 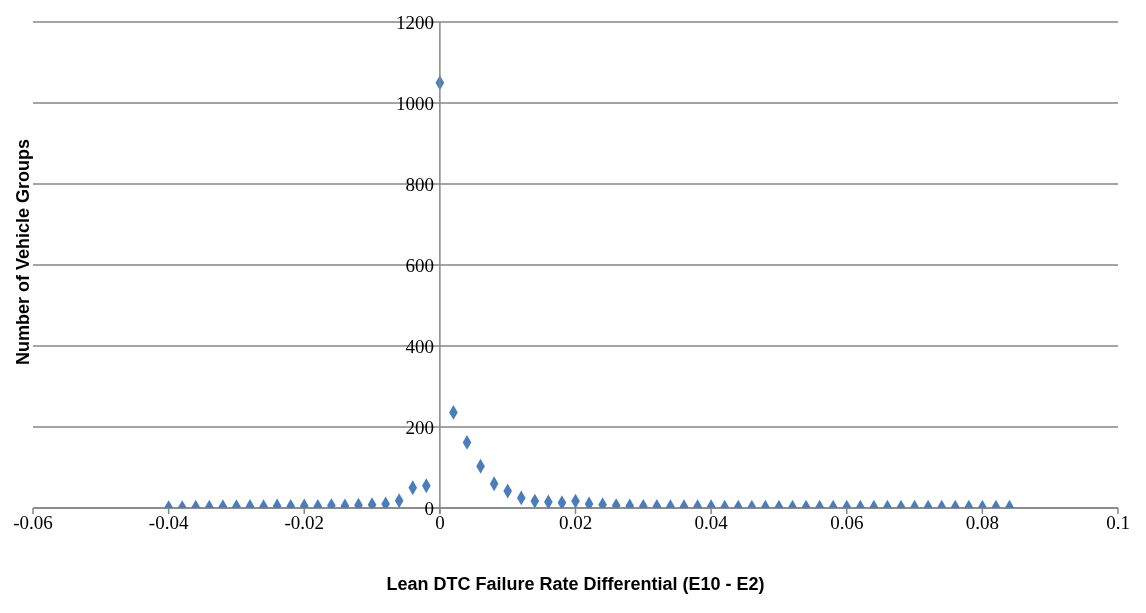 I want to click on x-tick-label: 0.1, so click(x=1118, y=523).